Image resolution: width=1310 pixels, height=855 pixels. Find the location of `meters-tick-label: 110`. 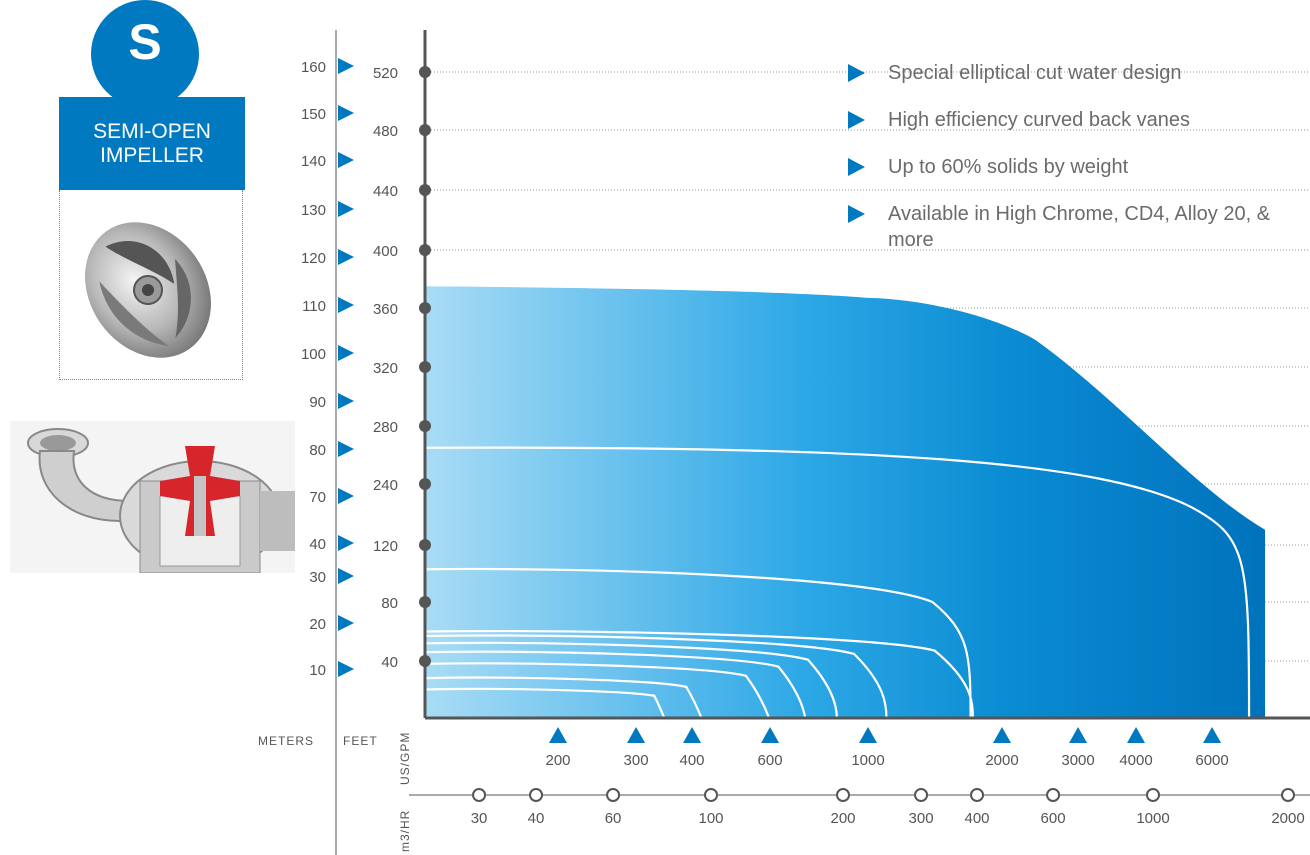

meters-tick-label: 110 is located at coordinates (314, 306).